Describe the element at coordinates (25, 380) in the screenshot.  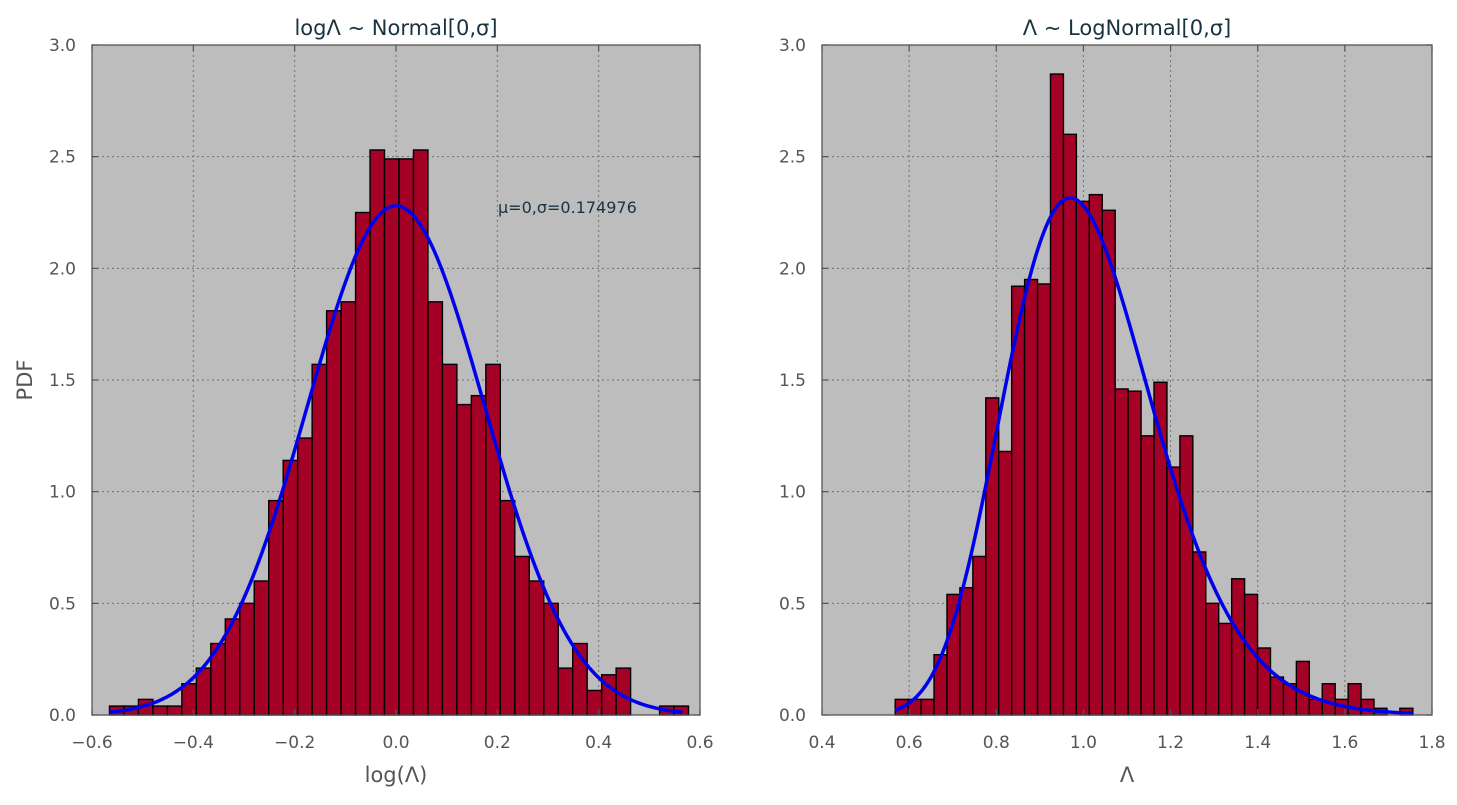
I see `y-axis-label: PDF` at that location.